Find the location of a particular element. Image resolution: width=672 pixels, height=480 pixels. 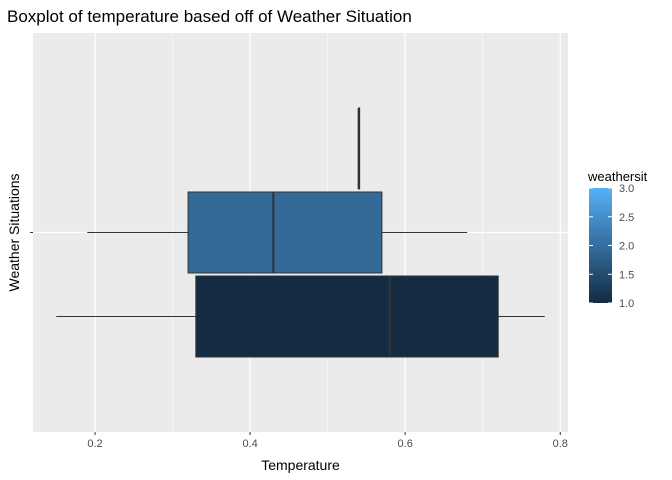

legend-tick-label: 2.0 is located at coordinates (626, 247).